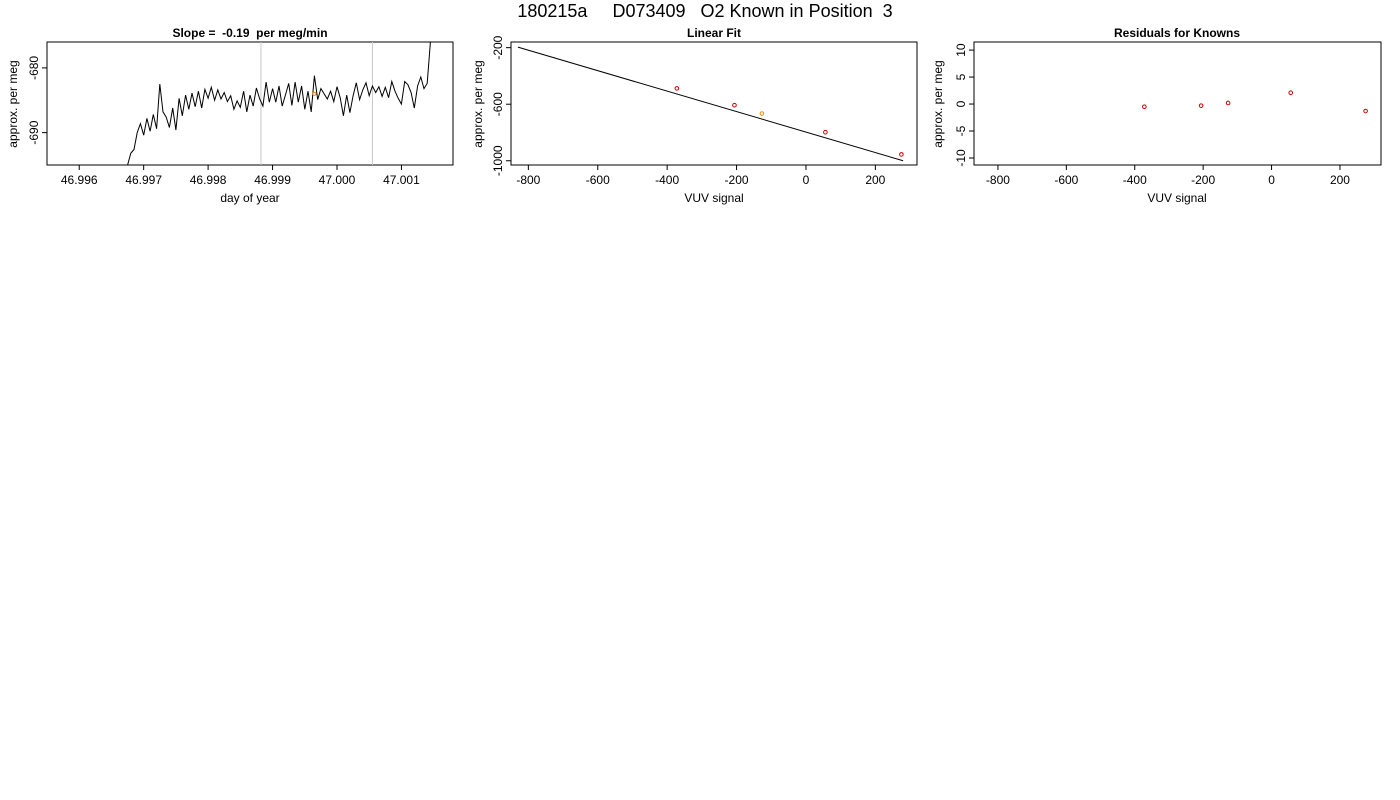 The width and height of the screenshot is (1400, 800). What do you see at coordinates (34, 132) in the screenshot?
I see `y-tick-label: -690` at bounding box center [34, 132].